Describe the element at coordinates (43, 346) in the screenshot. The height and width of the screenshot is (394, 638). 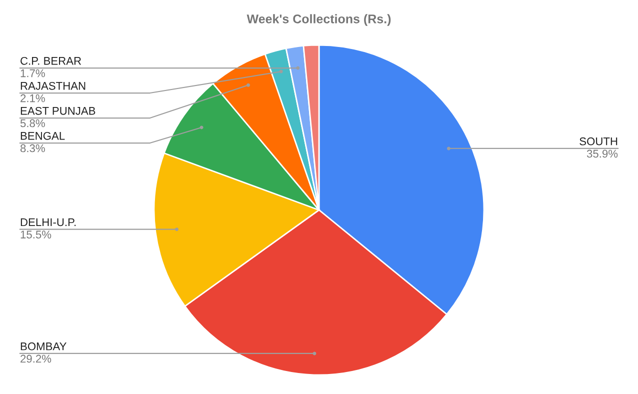
I see `slice-label: BOMBAY` at that location.